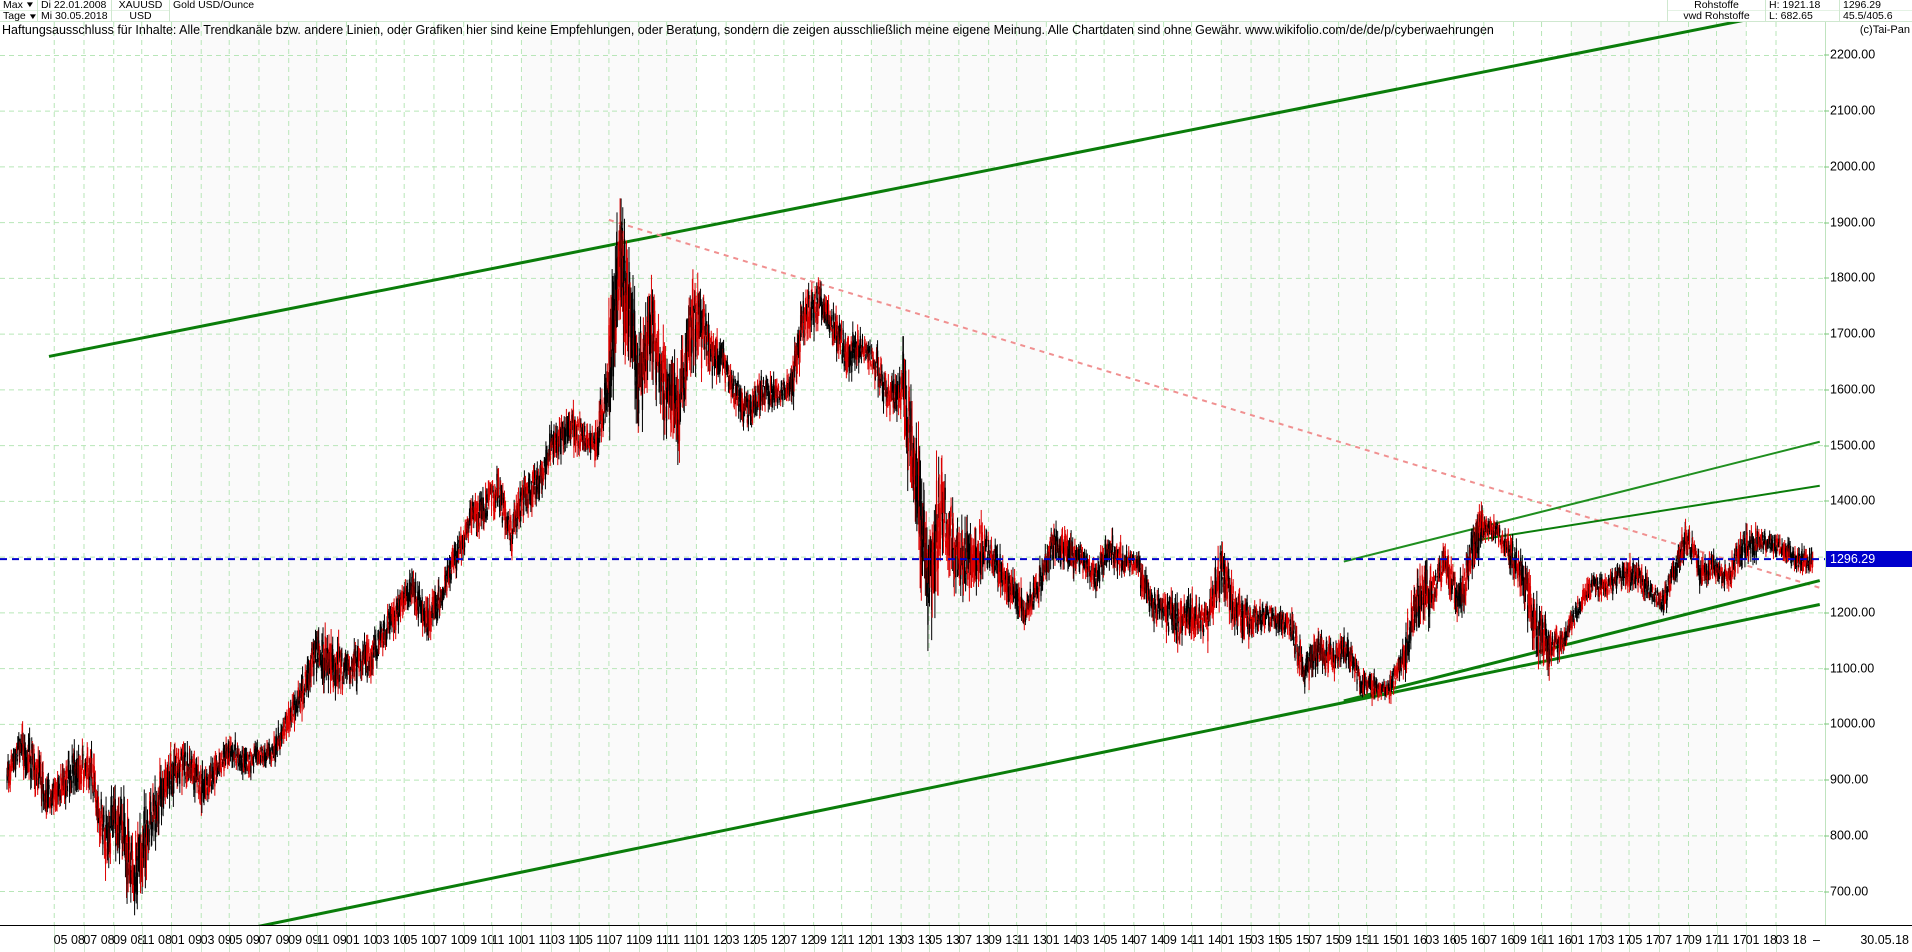 This screenshot has height=952, width=1912. What do you see at coordinates (1853, 723) in the screenshot?
I see `price-axis-tick-label: 1000.00` at bounding box center [1853, 723].